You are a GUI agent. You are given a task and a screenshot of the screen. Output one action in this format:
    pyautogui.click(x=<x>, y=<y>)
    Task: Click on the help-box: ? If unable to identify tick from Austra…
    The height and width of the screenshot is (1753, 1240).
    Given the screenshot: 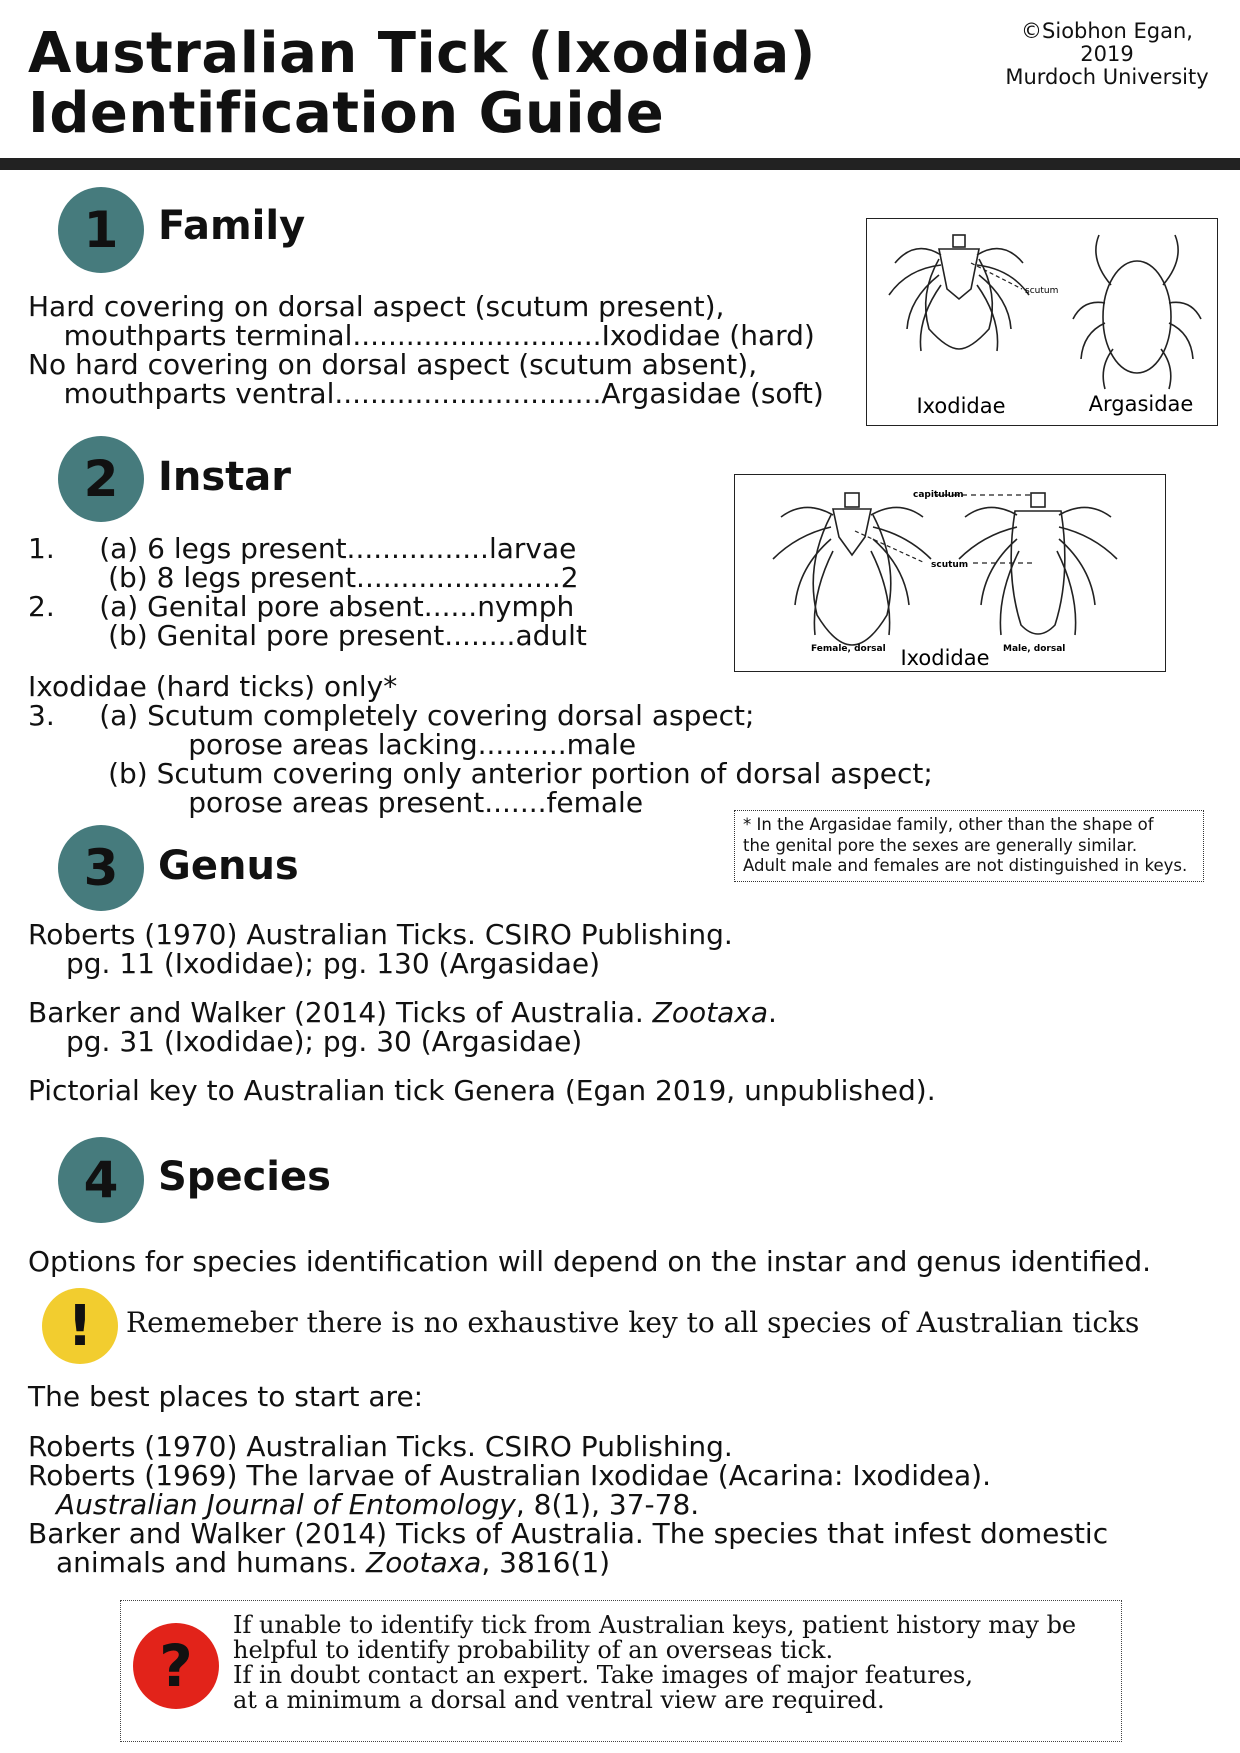 What is the action you would take?
    pyautogui.click(x=621, y=1671)
    